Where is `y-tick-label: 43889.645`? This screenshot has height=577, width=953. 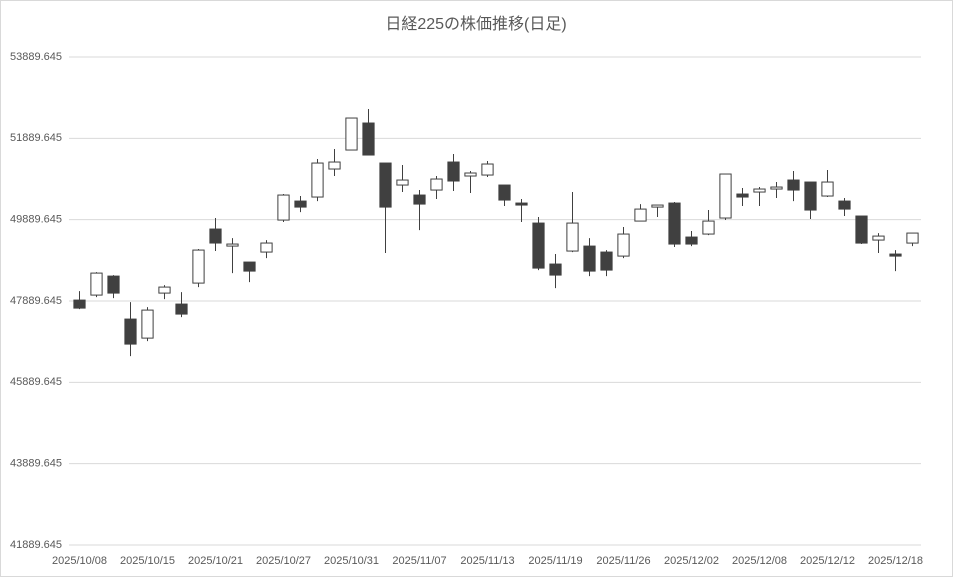
y-tick-label: 43889.645 is located at coordinates (36, 464).